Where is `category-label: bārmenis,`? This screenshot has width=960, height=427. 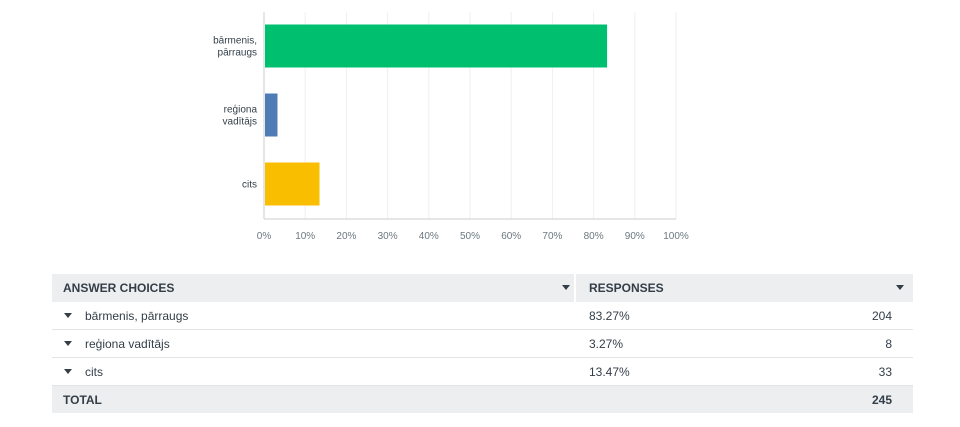 category-label: bārmenis, is located at coordinates (235, 41).